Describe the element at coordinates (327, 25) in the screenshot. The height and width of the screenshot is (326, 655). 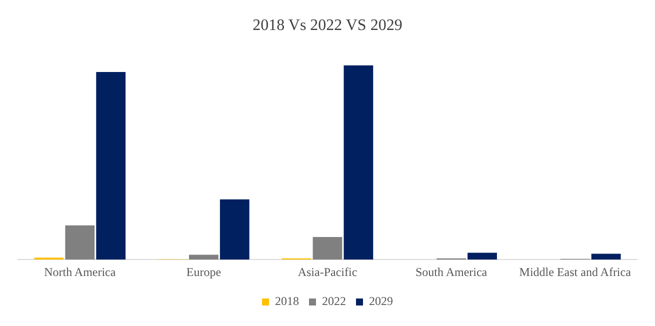
I see `chart-title: 2018 Vs 2022 VS 2029` at that location.